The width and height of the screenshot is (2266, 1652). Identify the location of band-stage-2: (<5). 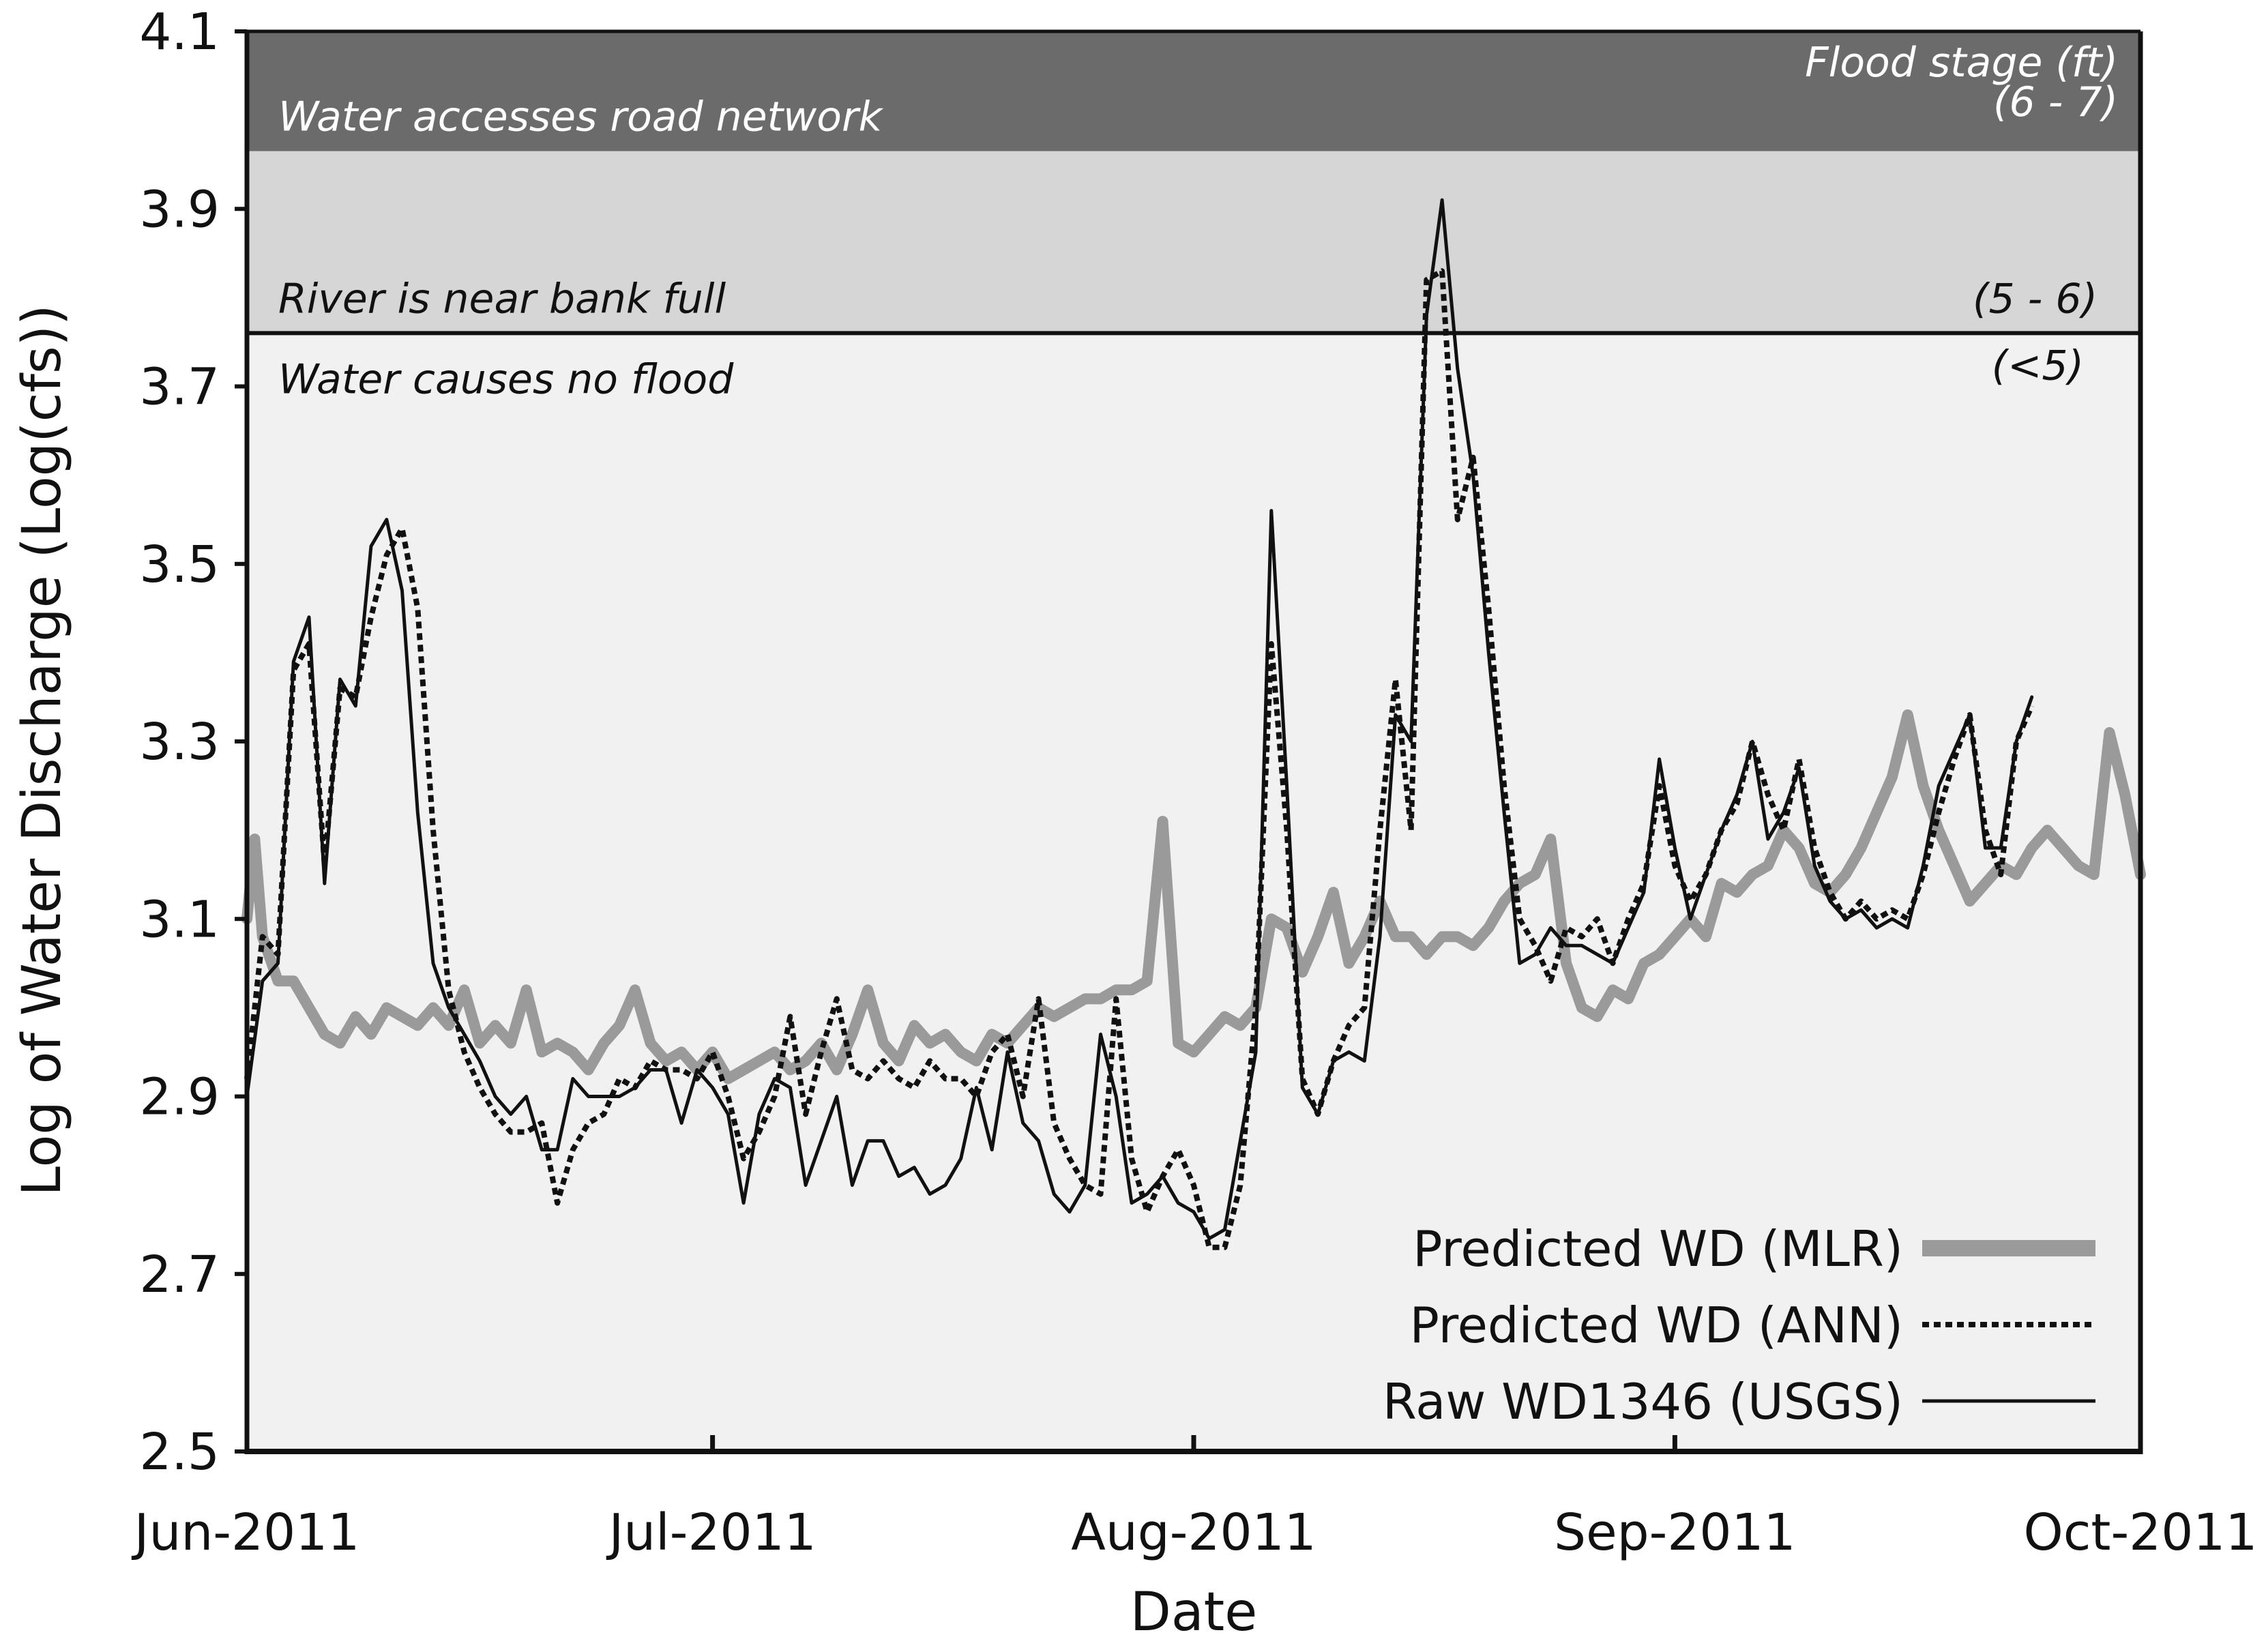
(2038, 365).